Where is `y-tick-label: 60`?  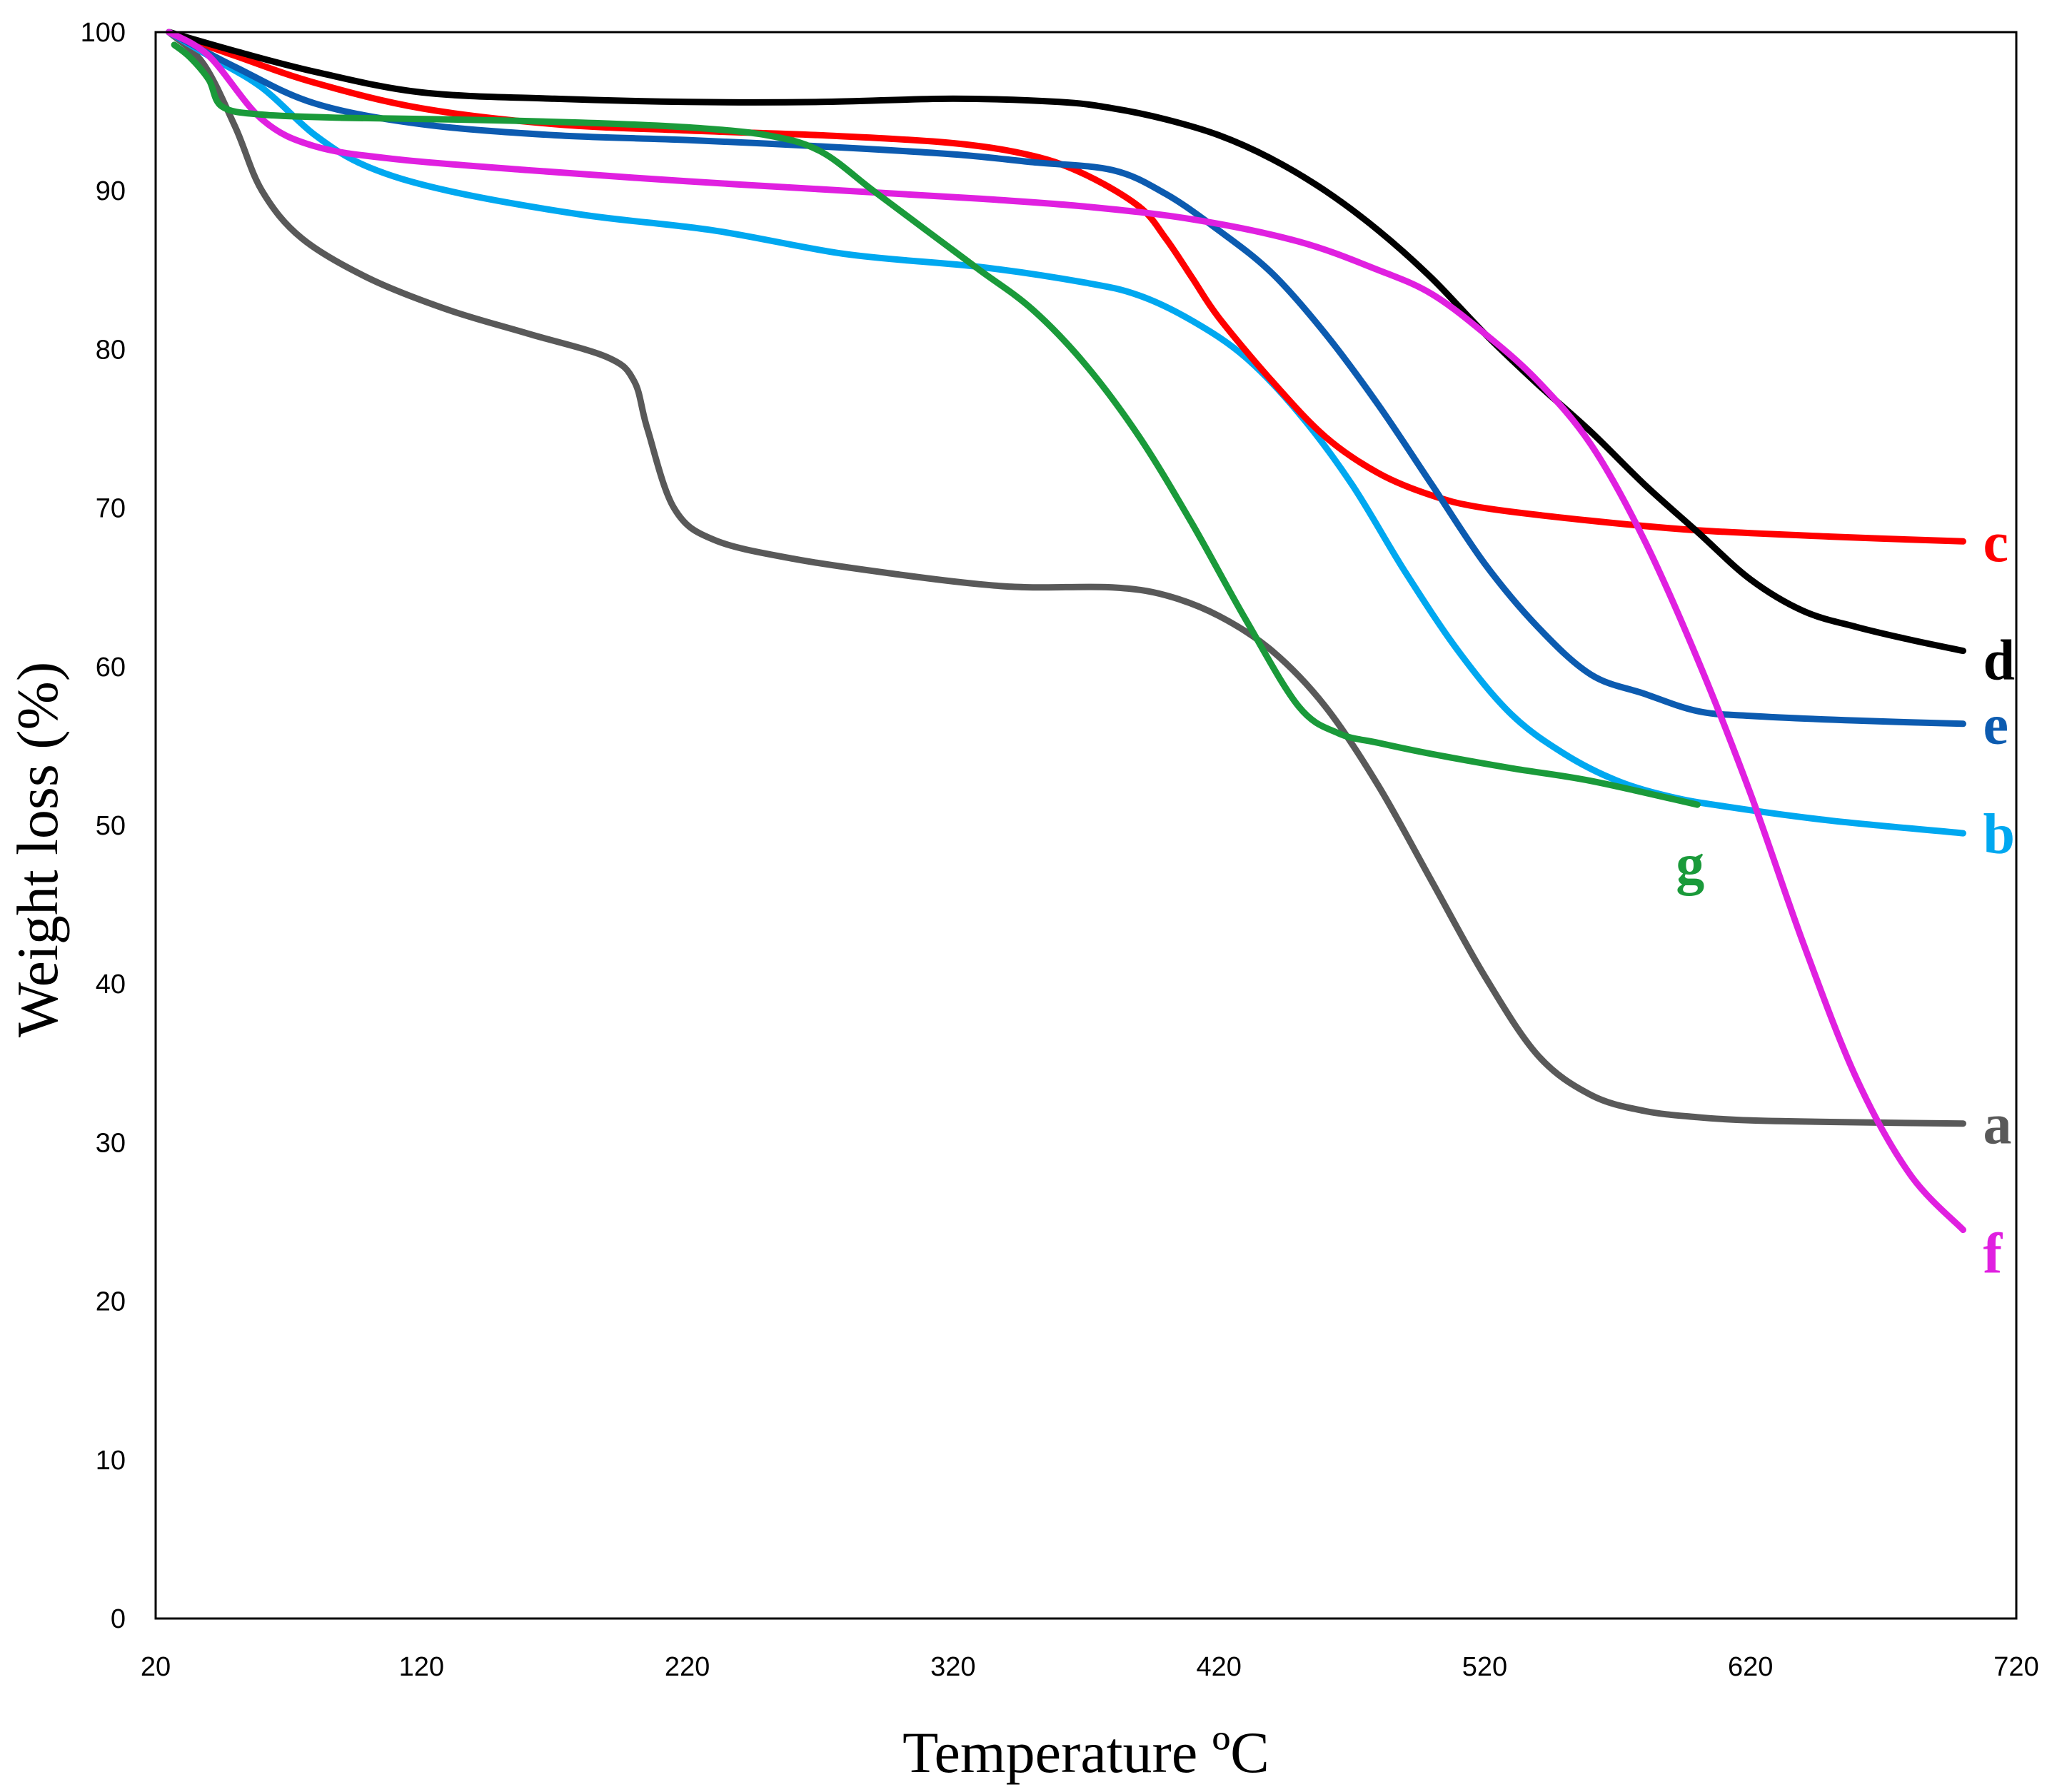
y-tick-label: 60 is located at coordinates (111, 668).